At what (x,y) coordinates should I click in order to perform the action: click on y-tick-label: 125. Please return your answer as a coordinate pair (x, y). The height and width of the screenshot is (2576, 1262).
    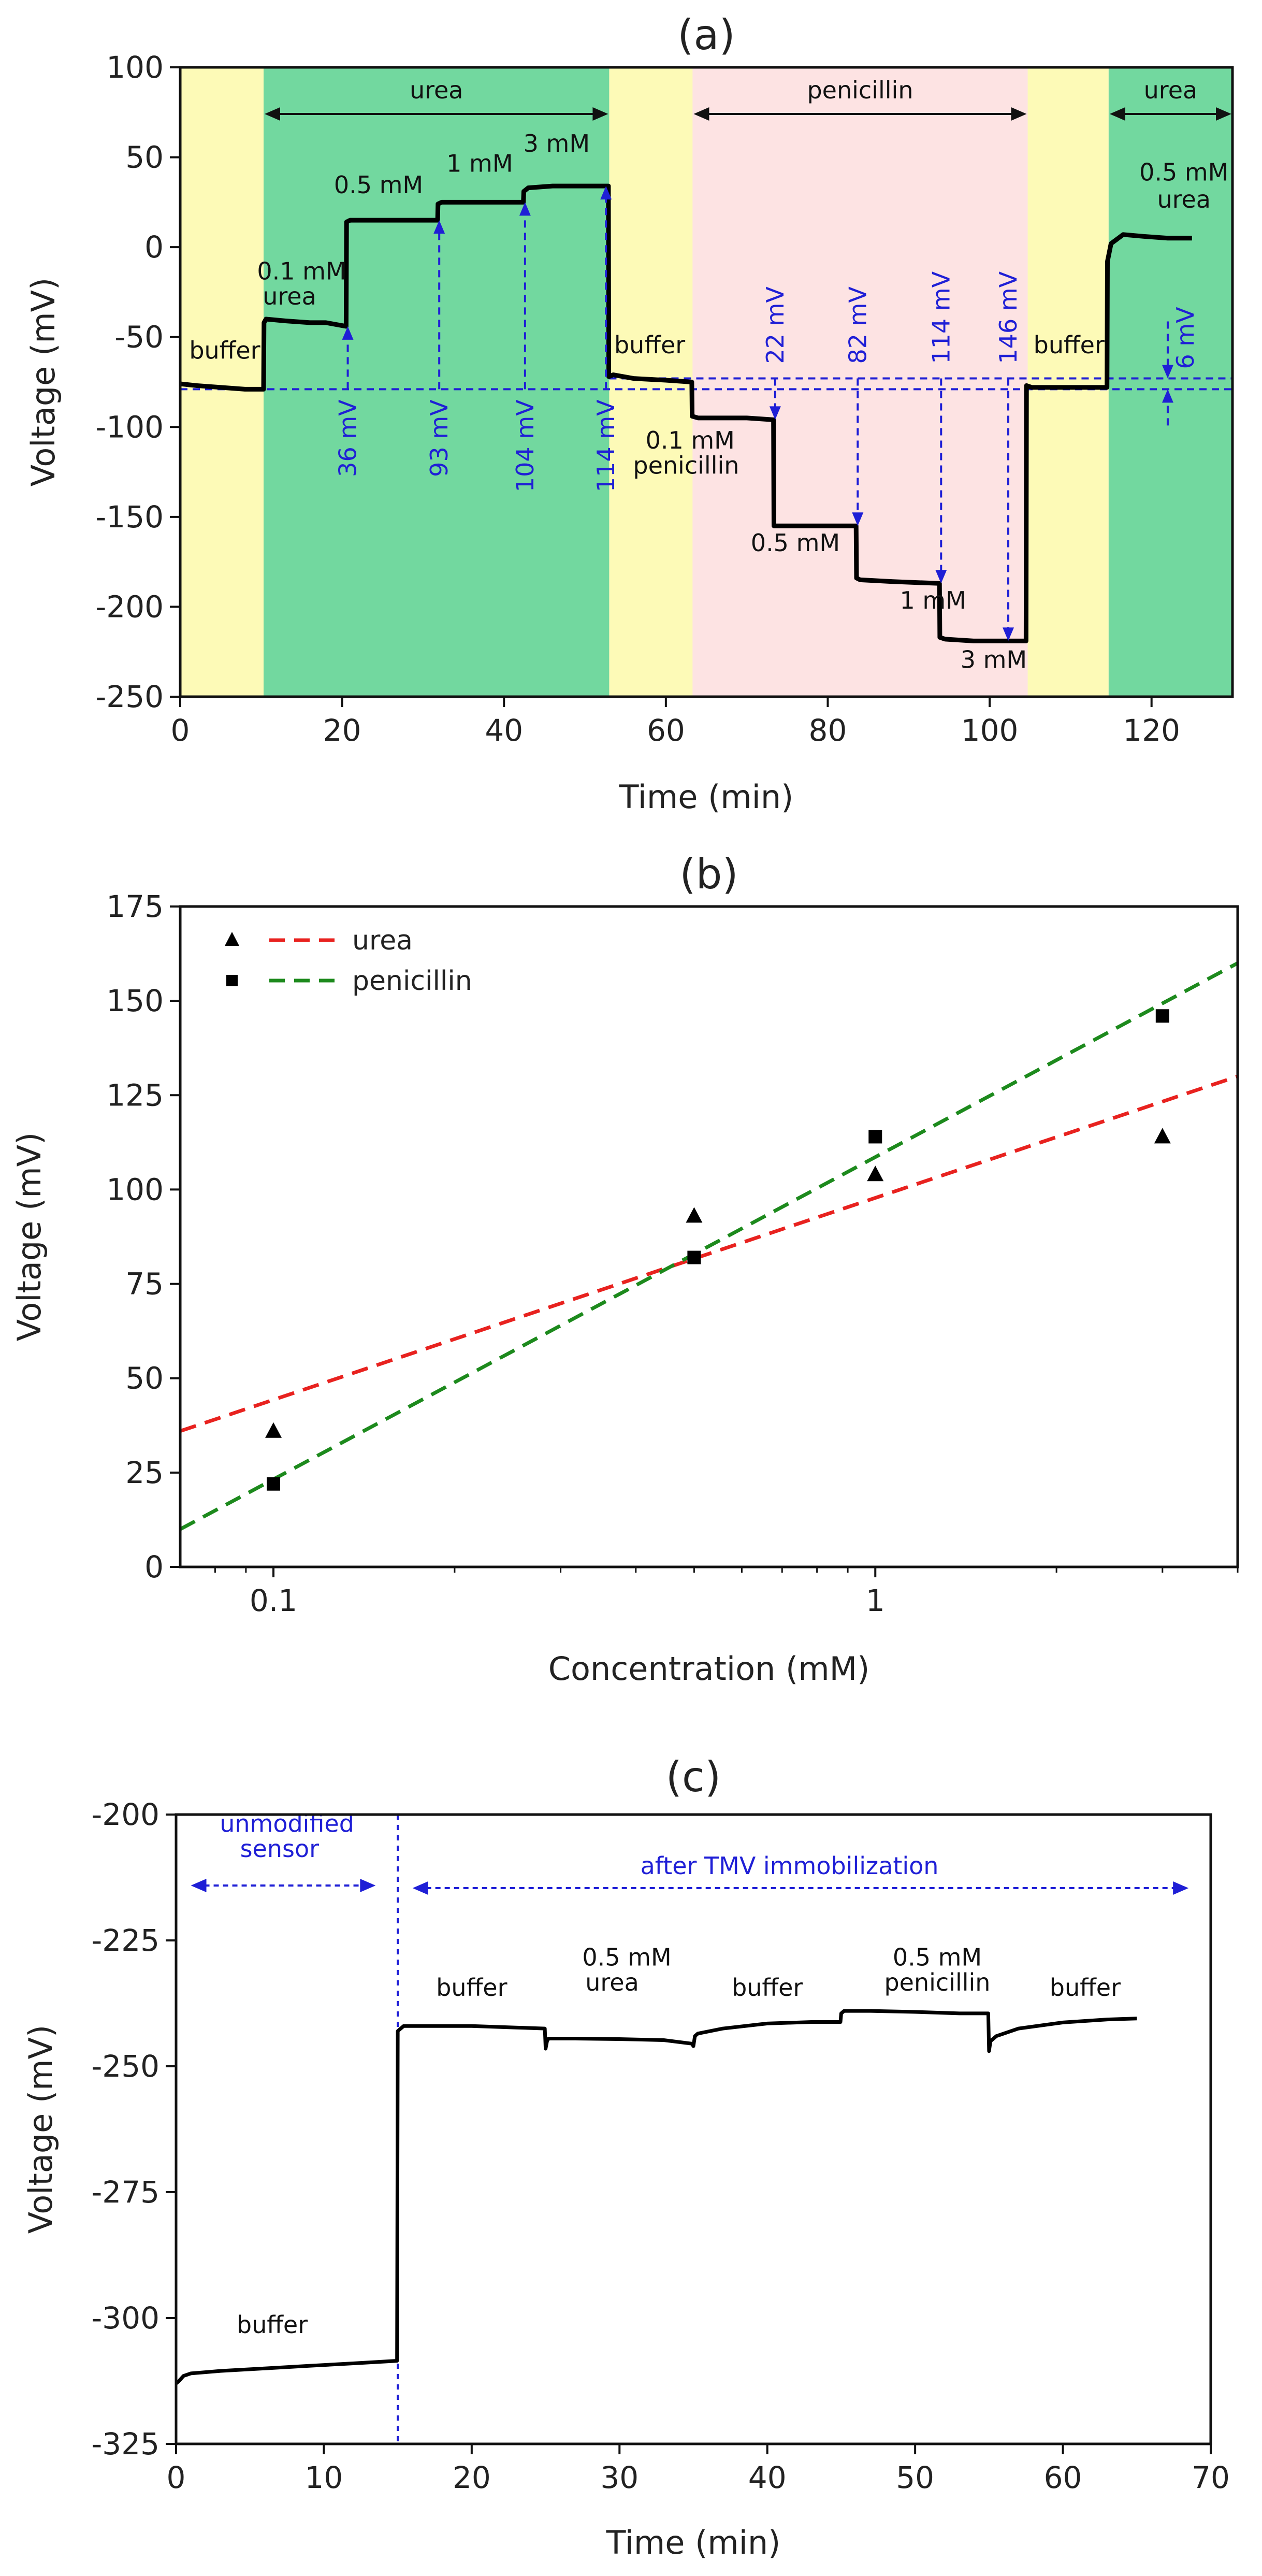
    Looking at the image, I should click on (135, 1095).